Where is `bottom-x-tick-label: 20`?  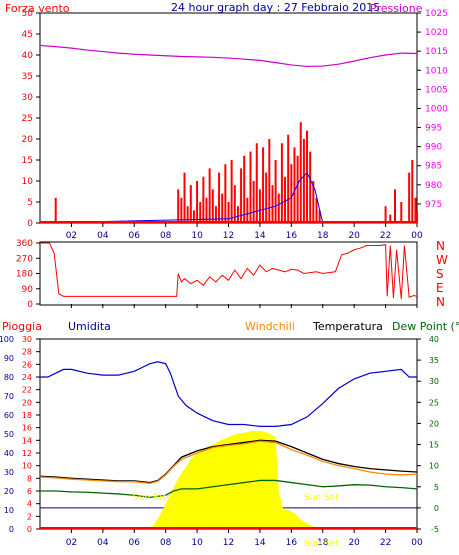
bottom-x-tick-label: 20 is located at coordinates (354, 543).